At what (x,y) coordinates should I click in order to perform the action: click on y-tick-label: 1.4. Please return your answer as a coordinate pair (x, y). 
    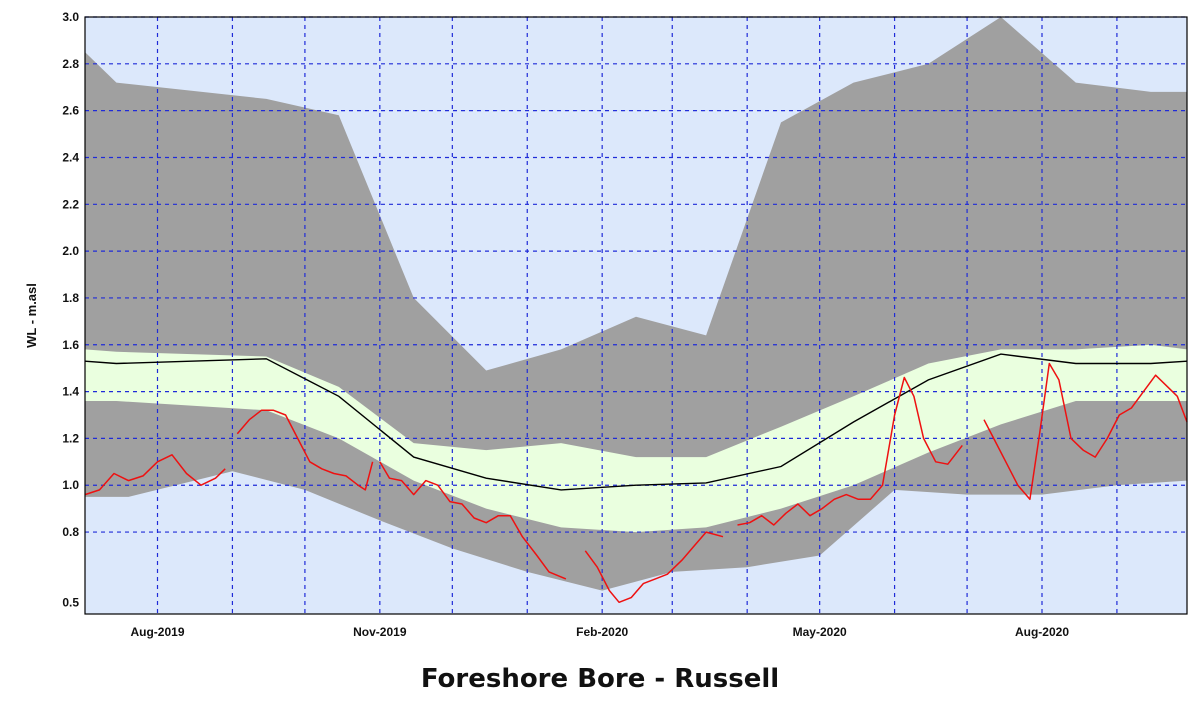
    Looking at the image, I should click on (70, 392).